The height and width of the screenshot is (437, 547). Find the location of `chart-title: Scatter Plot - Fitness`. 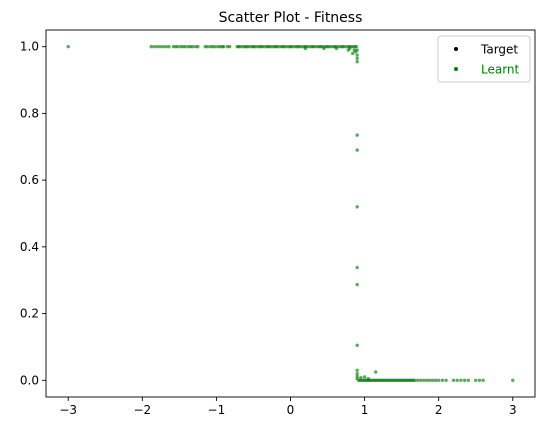

chart-title: Scatter Plot - Fitness is located at coordinates (291, 18).